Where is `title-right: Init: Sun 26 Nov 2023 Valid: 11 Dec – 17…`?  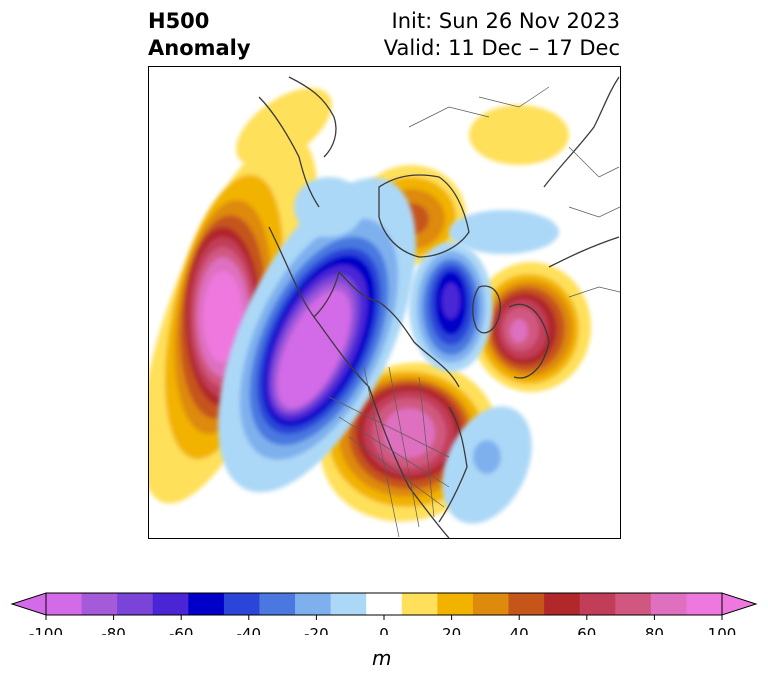 title-right: Init: Sun 26 Nov 2023 Valid: 11 Dec – 17… is located at coordinates (502, 35).